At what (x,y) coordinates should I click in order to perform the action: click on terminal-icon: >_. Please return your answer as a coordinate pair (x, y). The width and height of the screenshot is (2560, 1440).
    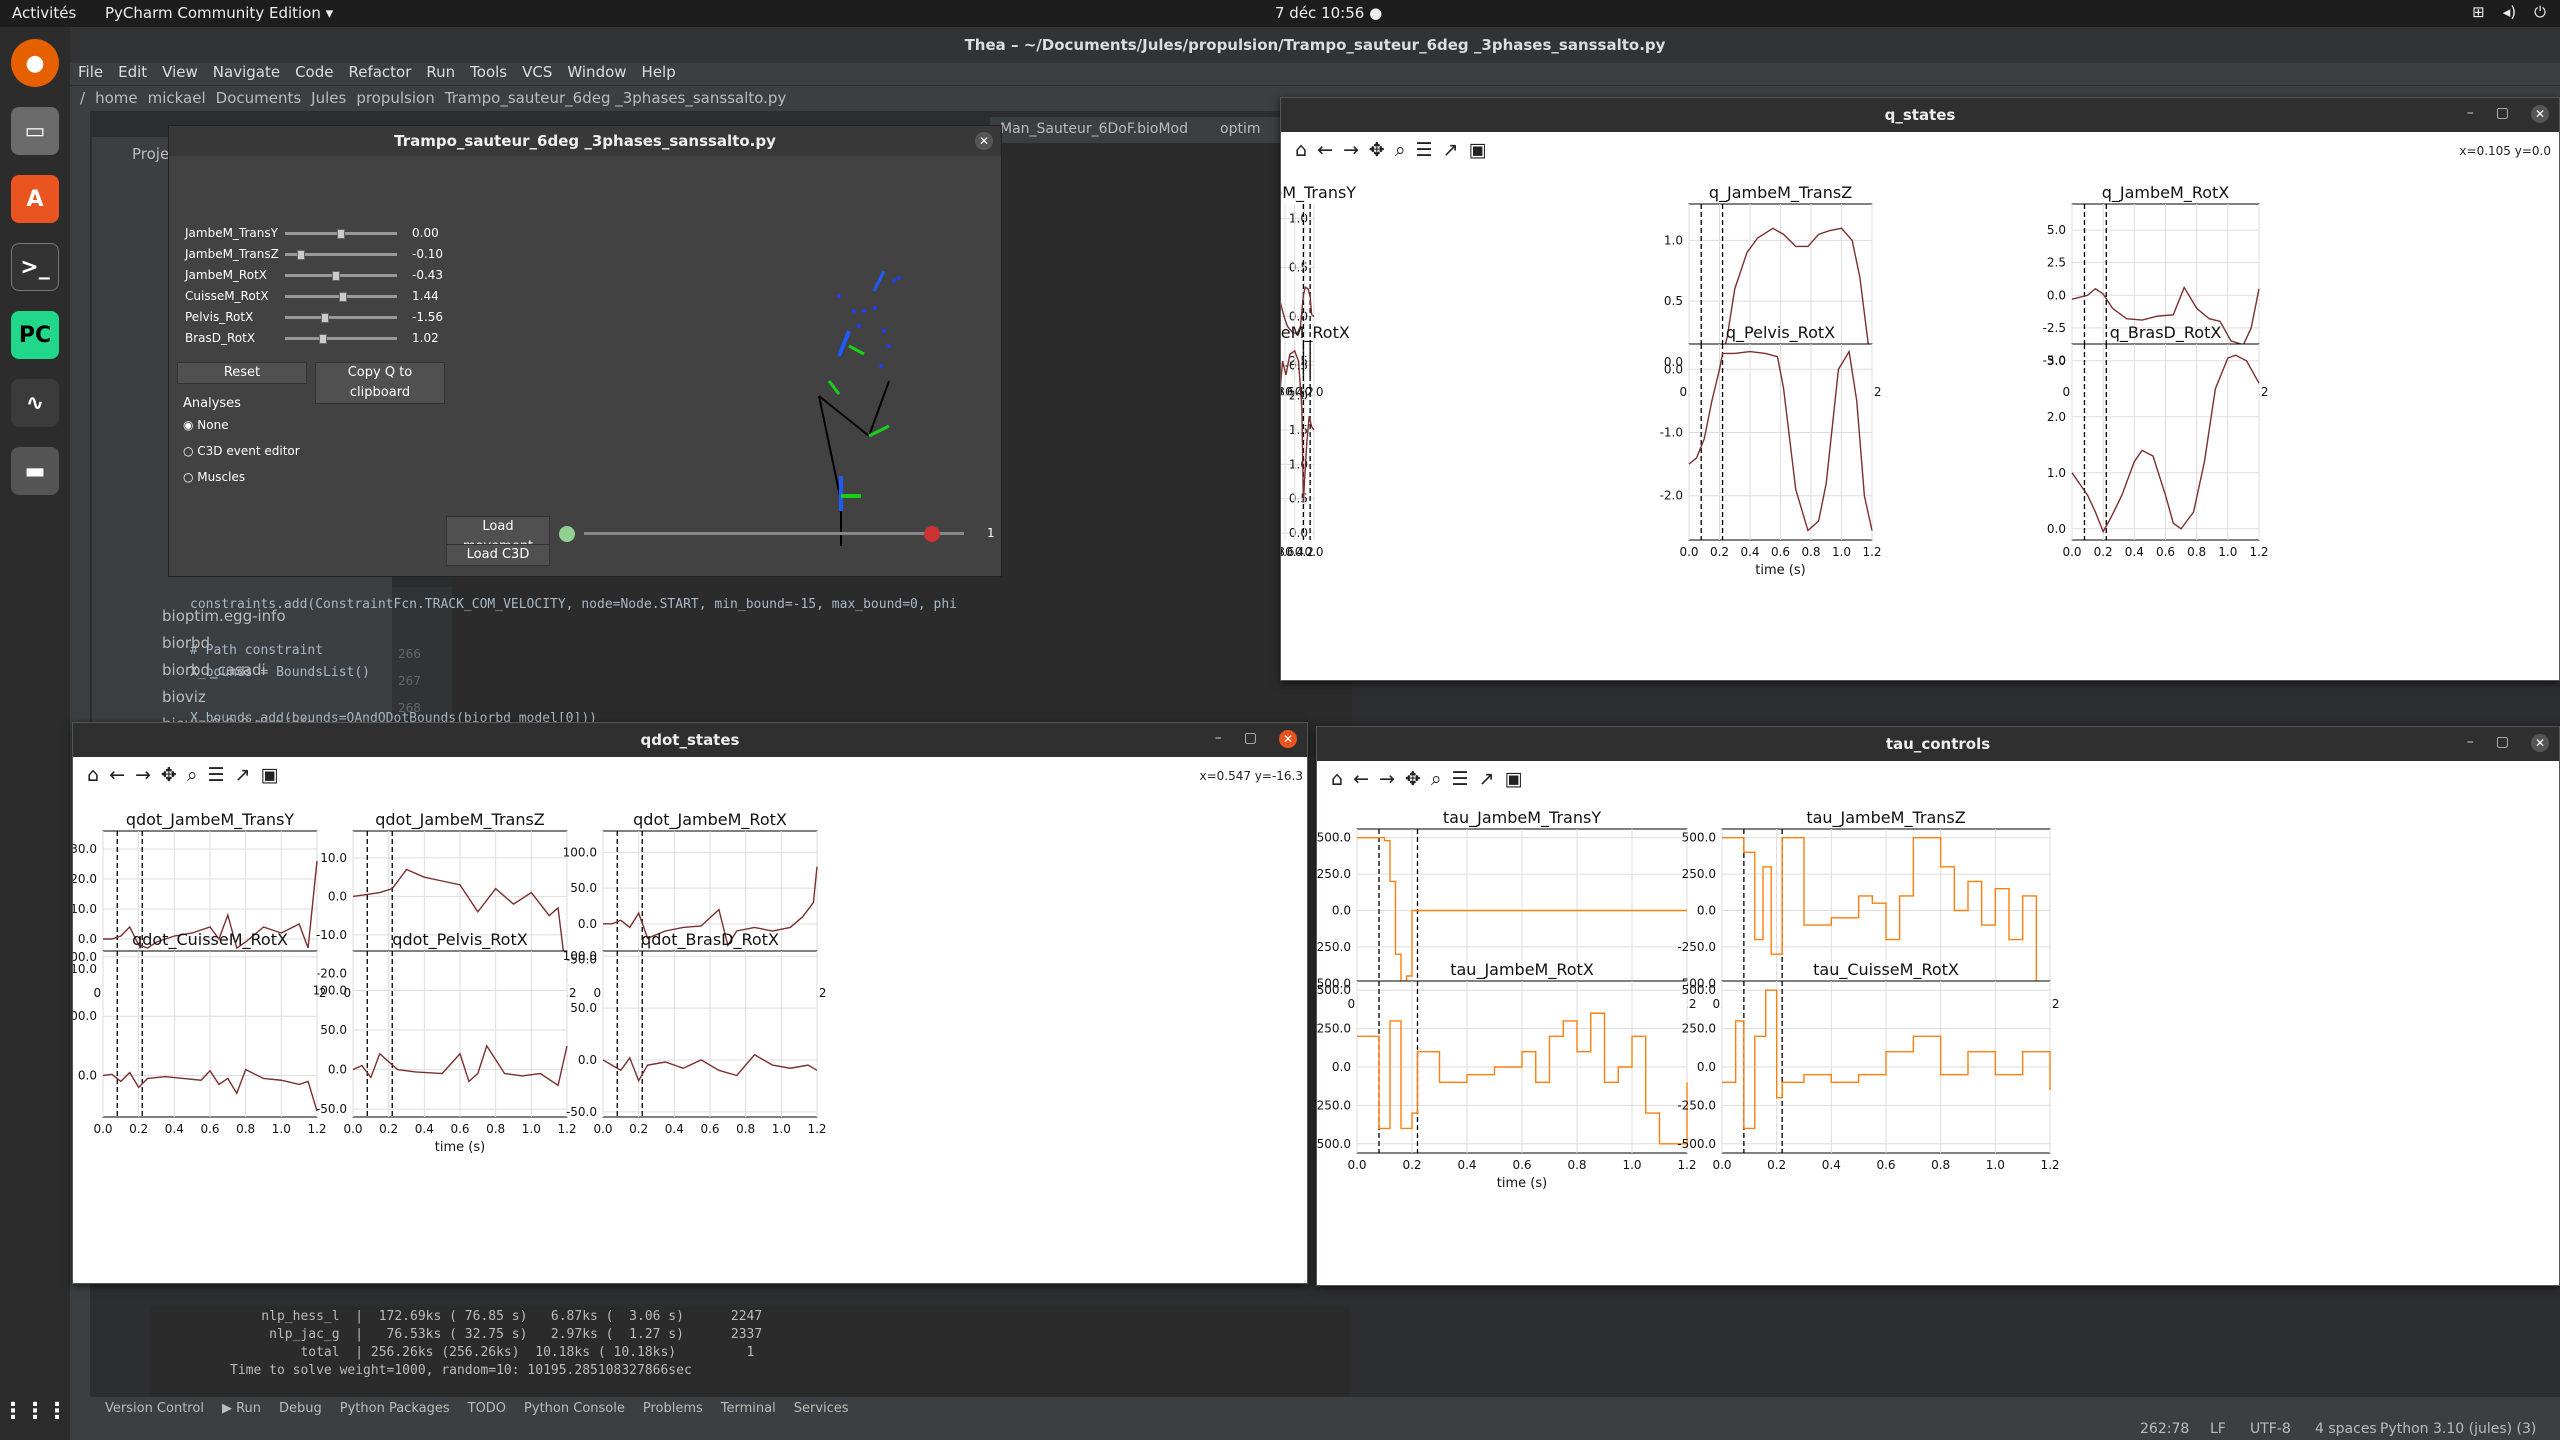
    Looking at the image, I should click on (35, 267).